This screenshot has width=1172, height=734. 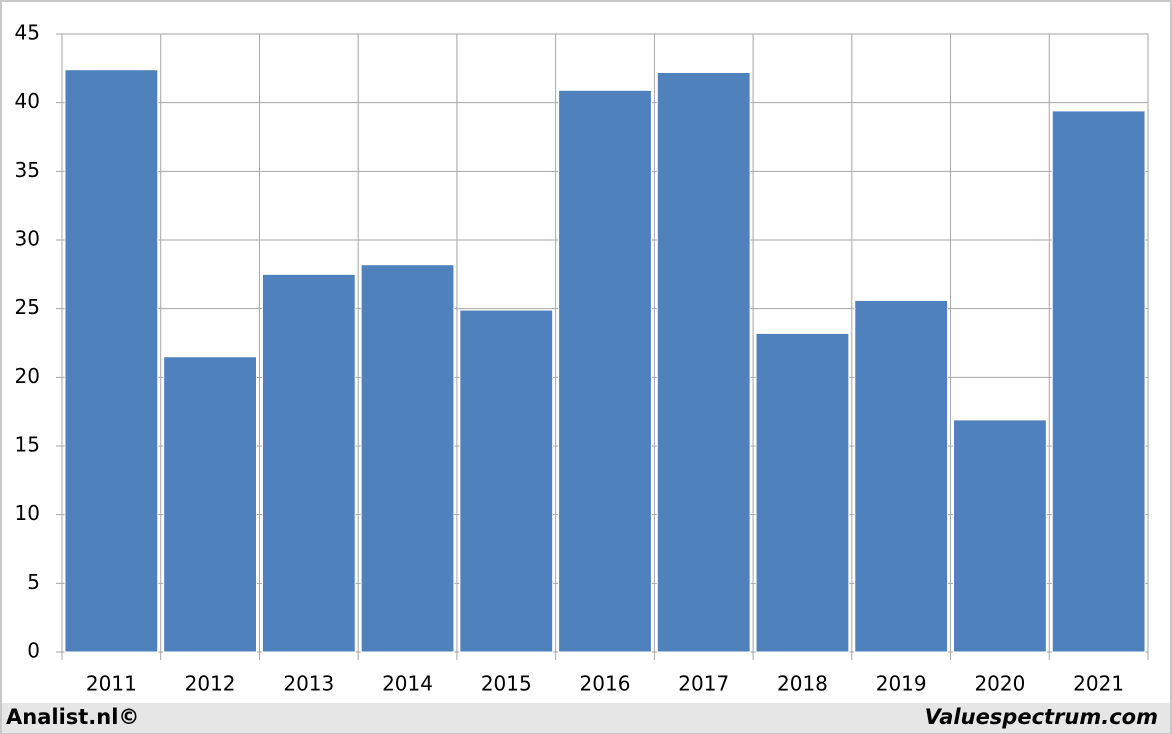 I want to click on x-tick-label: 2019, so click(x=901, y=684).